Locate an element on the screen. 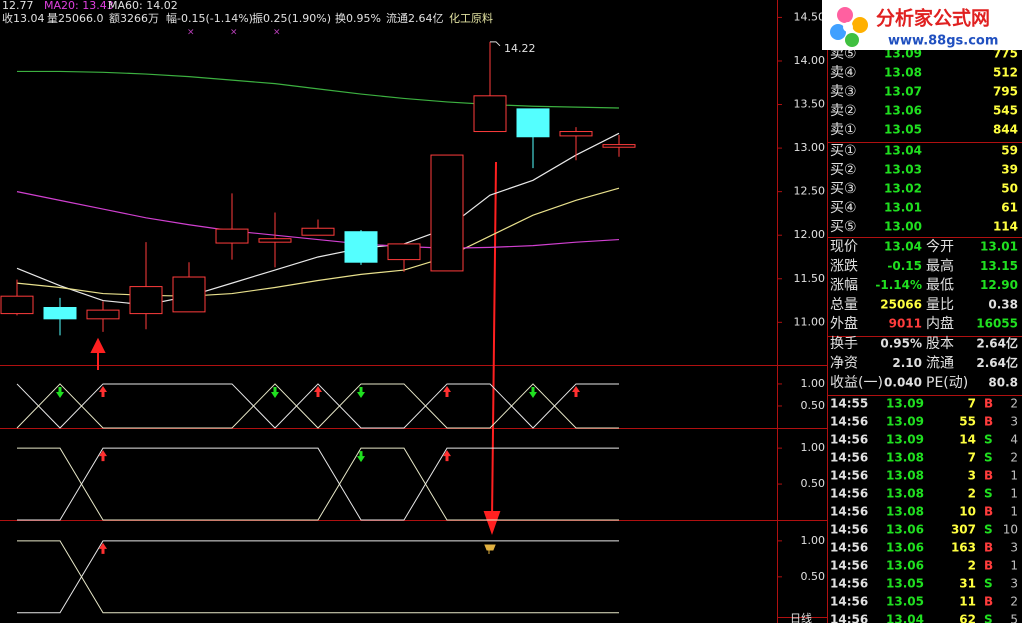  book-price: 13.04 is located at coordinates (903, 151).